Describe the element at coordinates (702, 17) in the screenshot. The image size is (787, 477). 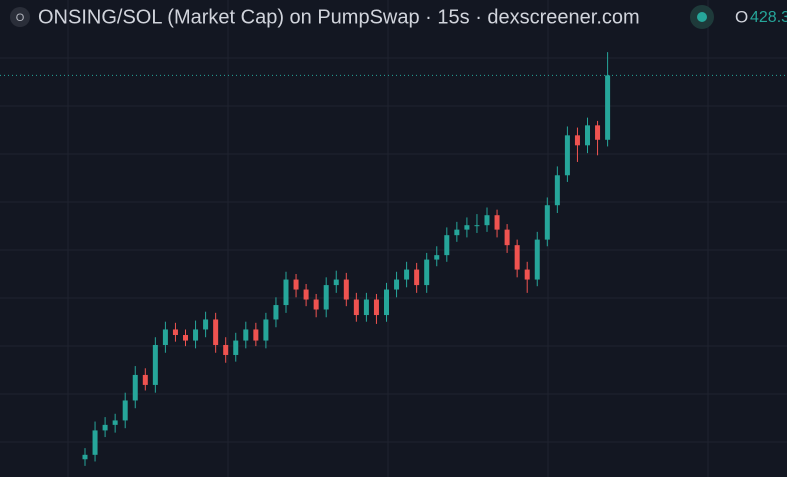
I see `status-dot` at that location.